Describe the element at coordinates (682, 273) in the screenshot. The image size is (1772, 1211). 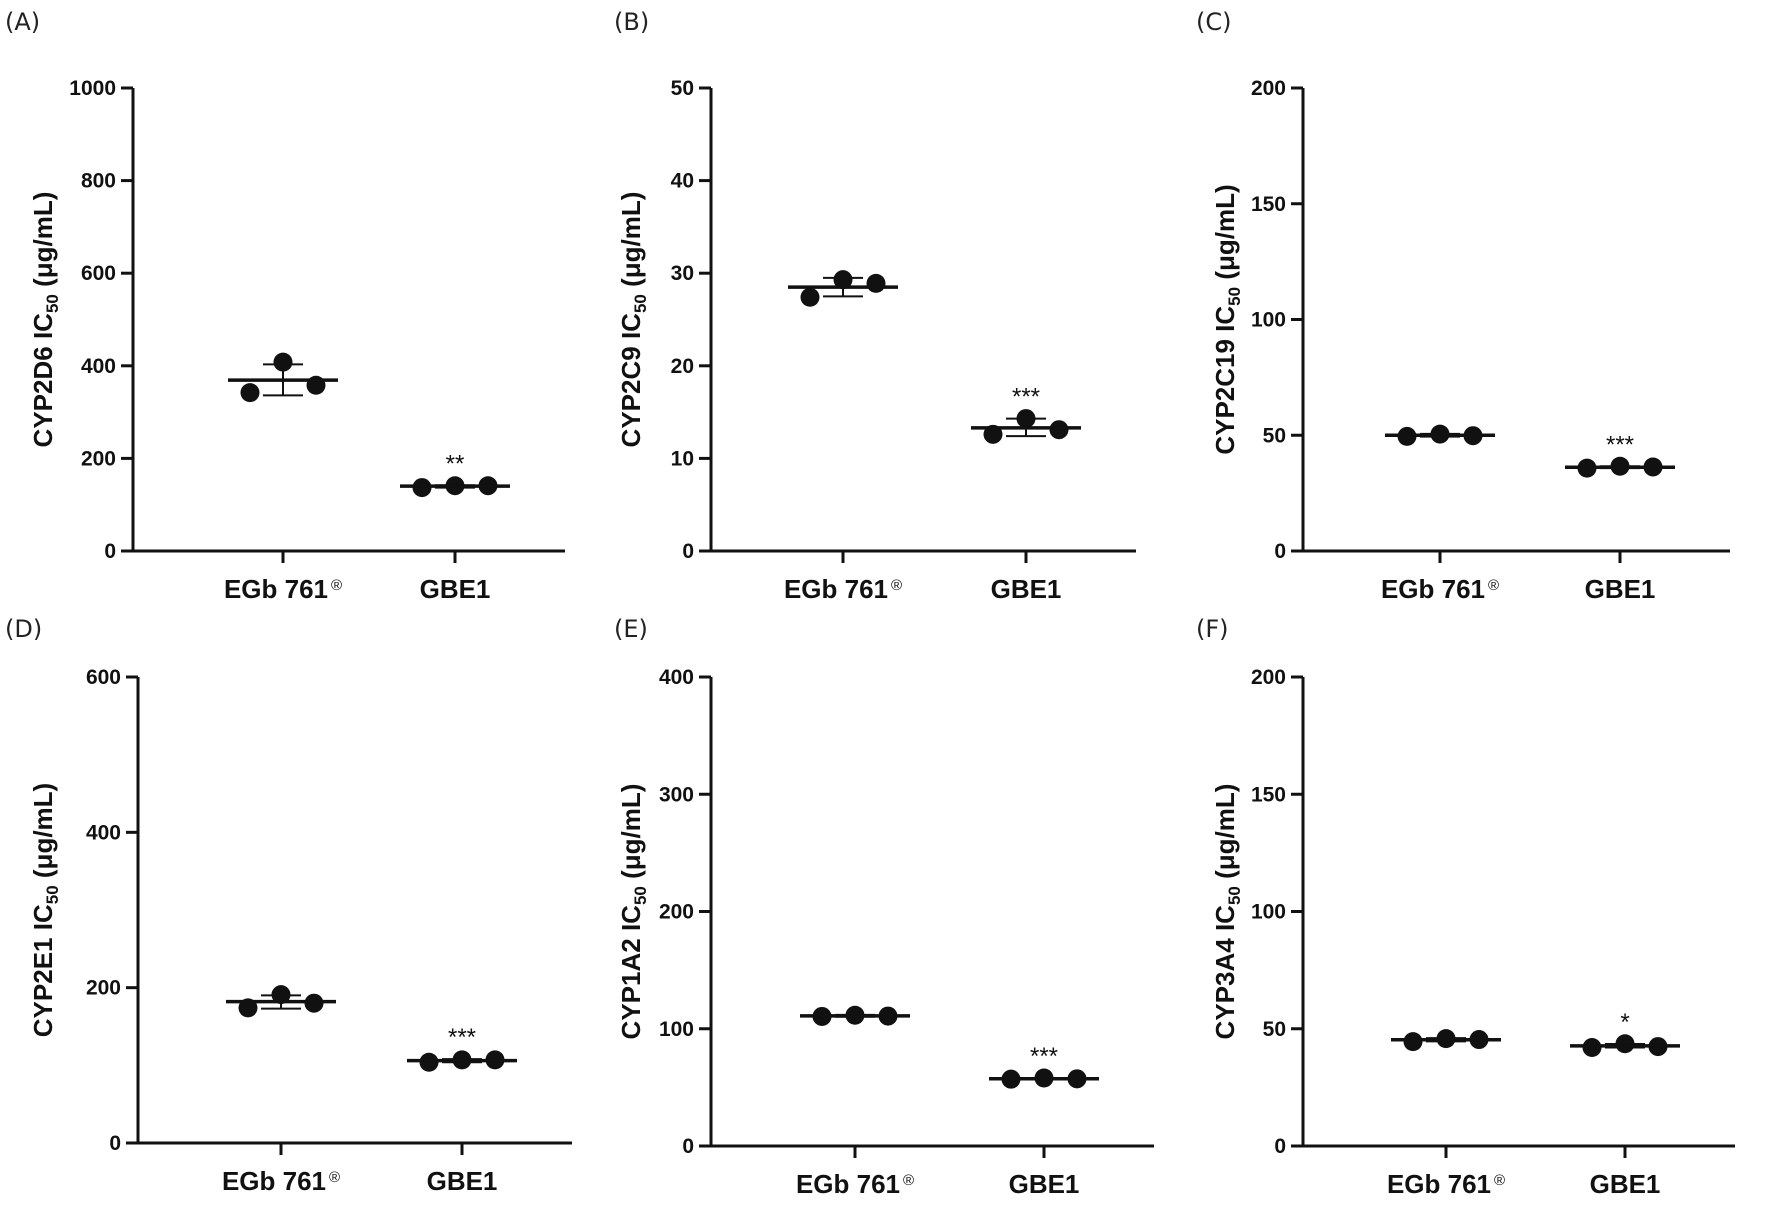
I see `y-tick-label: 30` at that location.